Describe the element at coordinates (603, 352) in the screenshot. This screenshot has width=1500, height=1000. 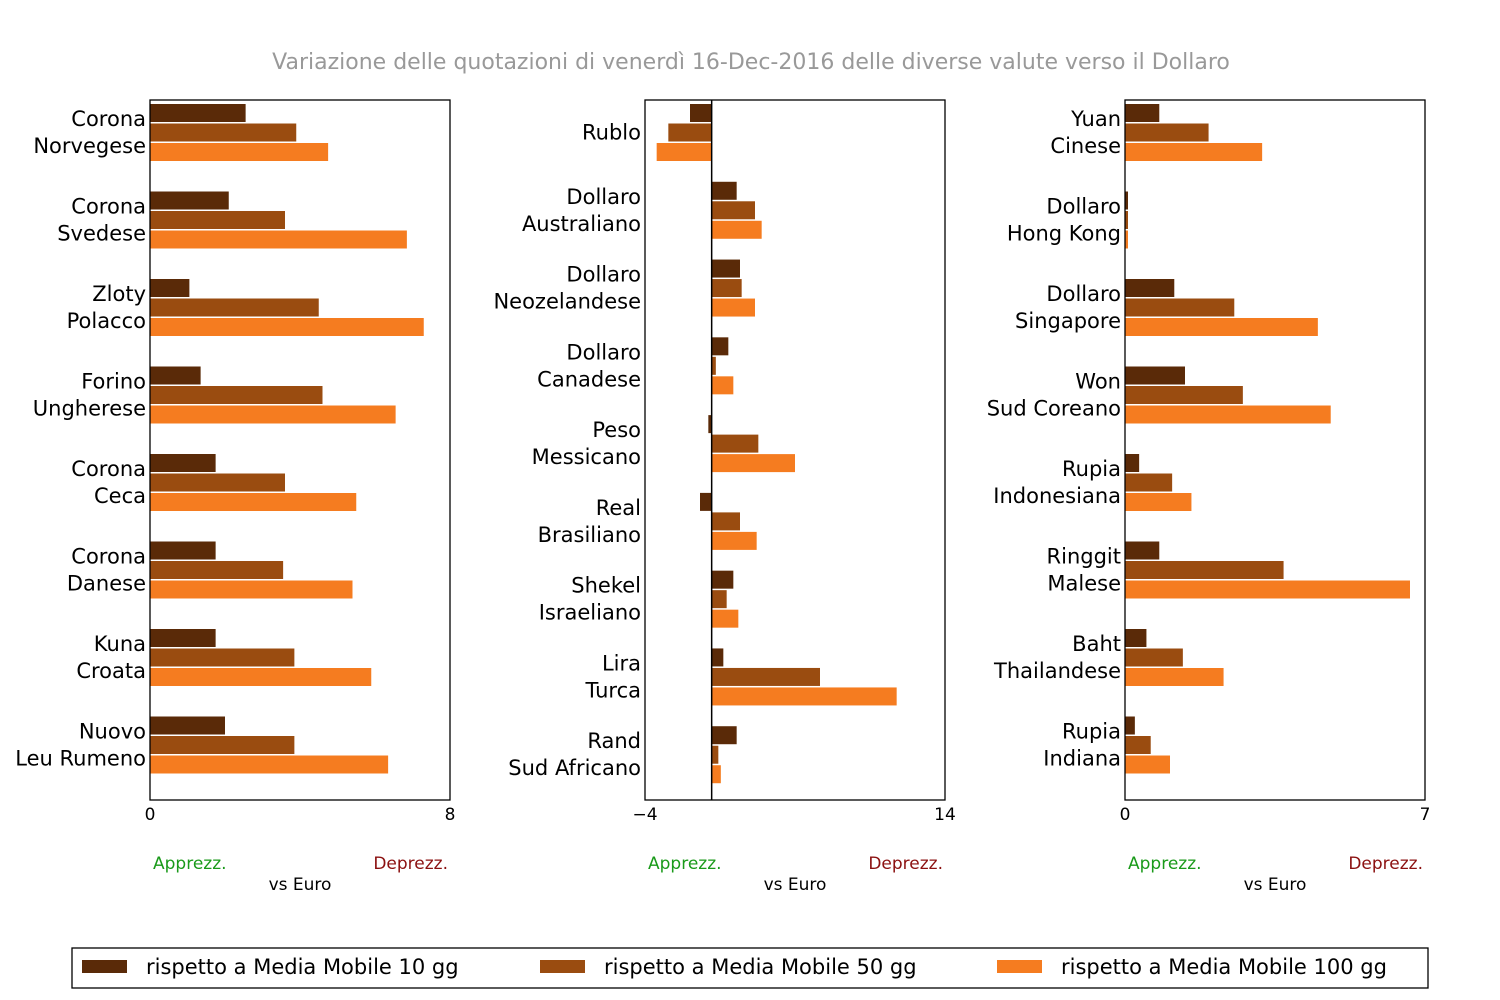
I see `category-label-2-4: Dollaro` at that location.